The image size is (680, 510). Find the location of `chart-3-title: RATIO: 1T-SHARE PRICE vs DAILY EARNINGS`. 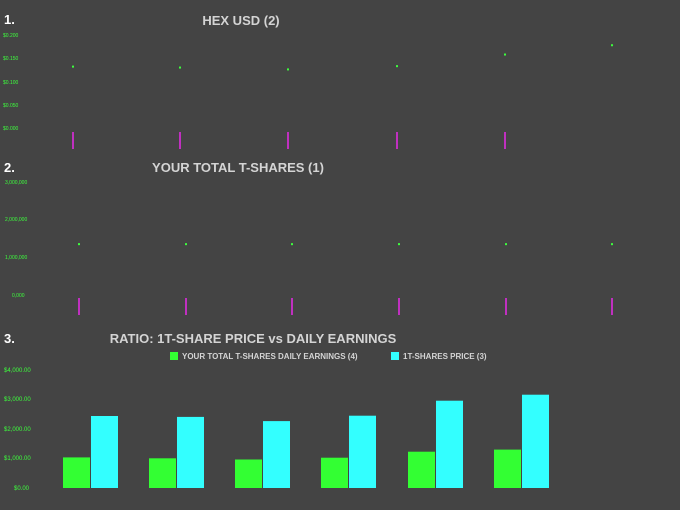

chart-3-title: RATIO: 1T-SHARE PRICE vs DAILY EARNINGS is located at coordinates (253, 338).